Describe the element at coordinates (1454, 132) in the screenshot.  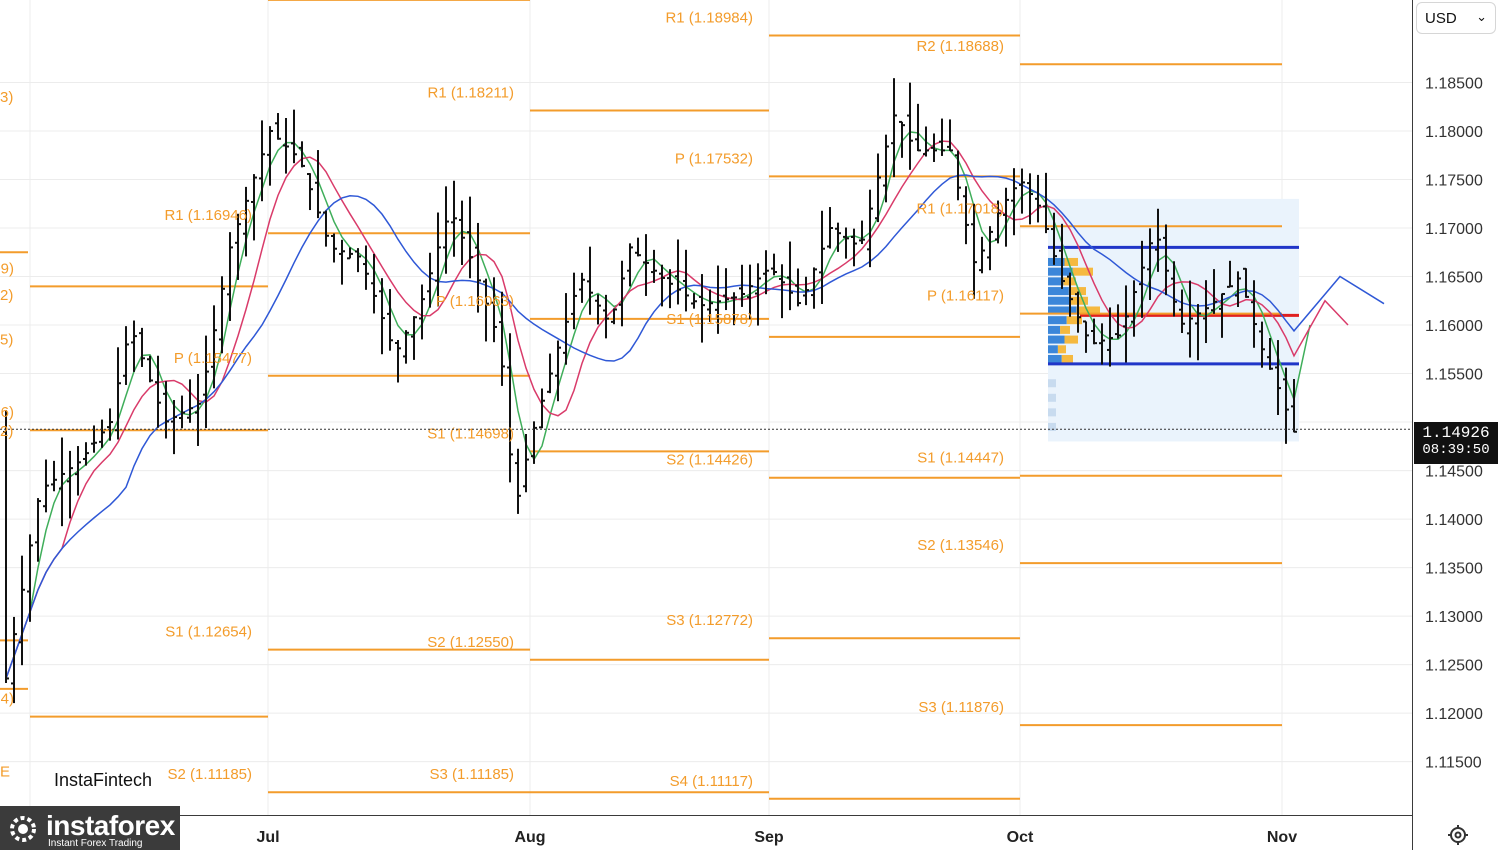
I see `y-tick-label: 1.18000` at that location.